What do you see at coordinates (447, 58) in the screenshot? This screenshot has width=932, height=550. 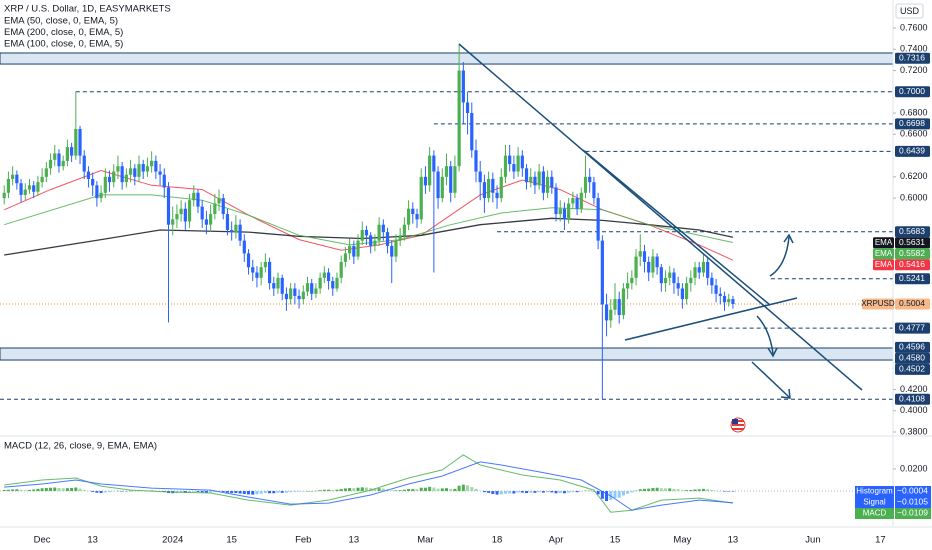 I see `zone` at bounding box center [447, 58].